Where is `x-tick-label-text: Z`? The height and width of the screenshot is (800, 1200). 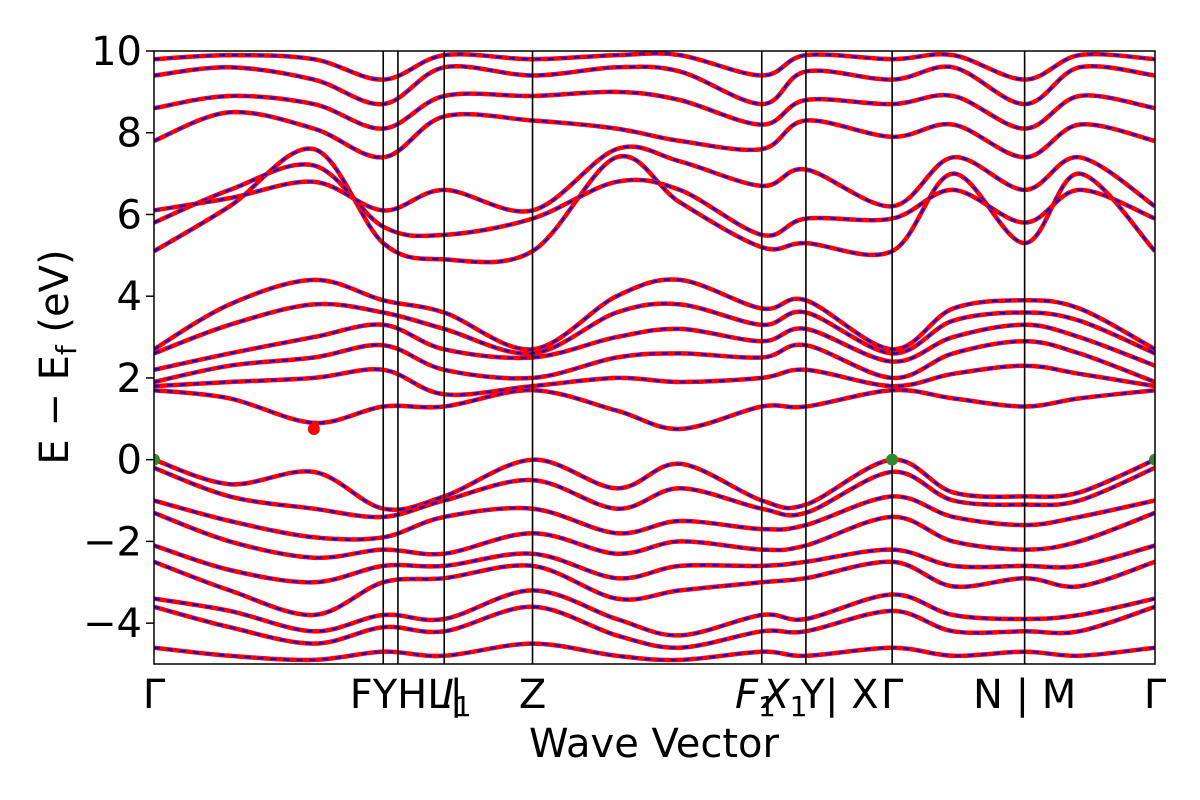
x-tick-label-text: Z is located at coordinates (532, 695).